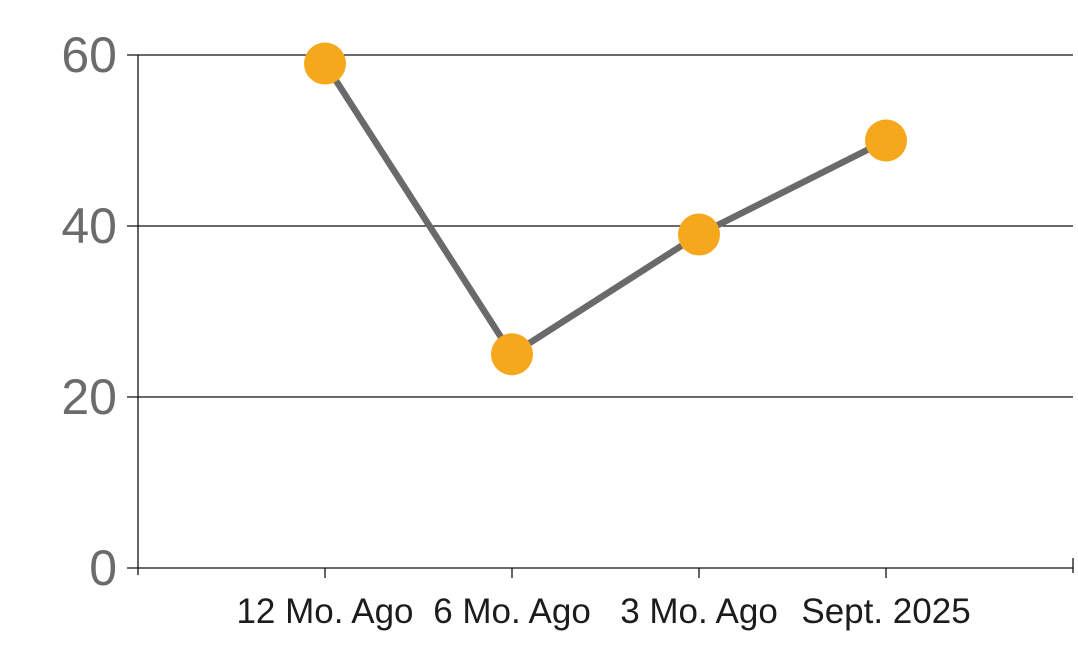 This screenshot has width=1078, height=663. I want to click on y-tick-label: 20, so click(89, 397).